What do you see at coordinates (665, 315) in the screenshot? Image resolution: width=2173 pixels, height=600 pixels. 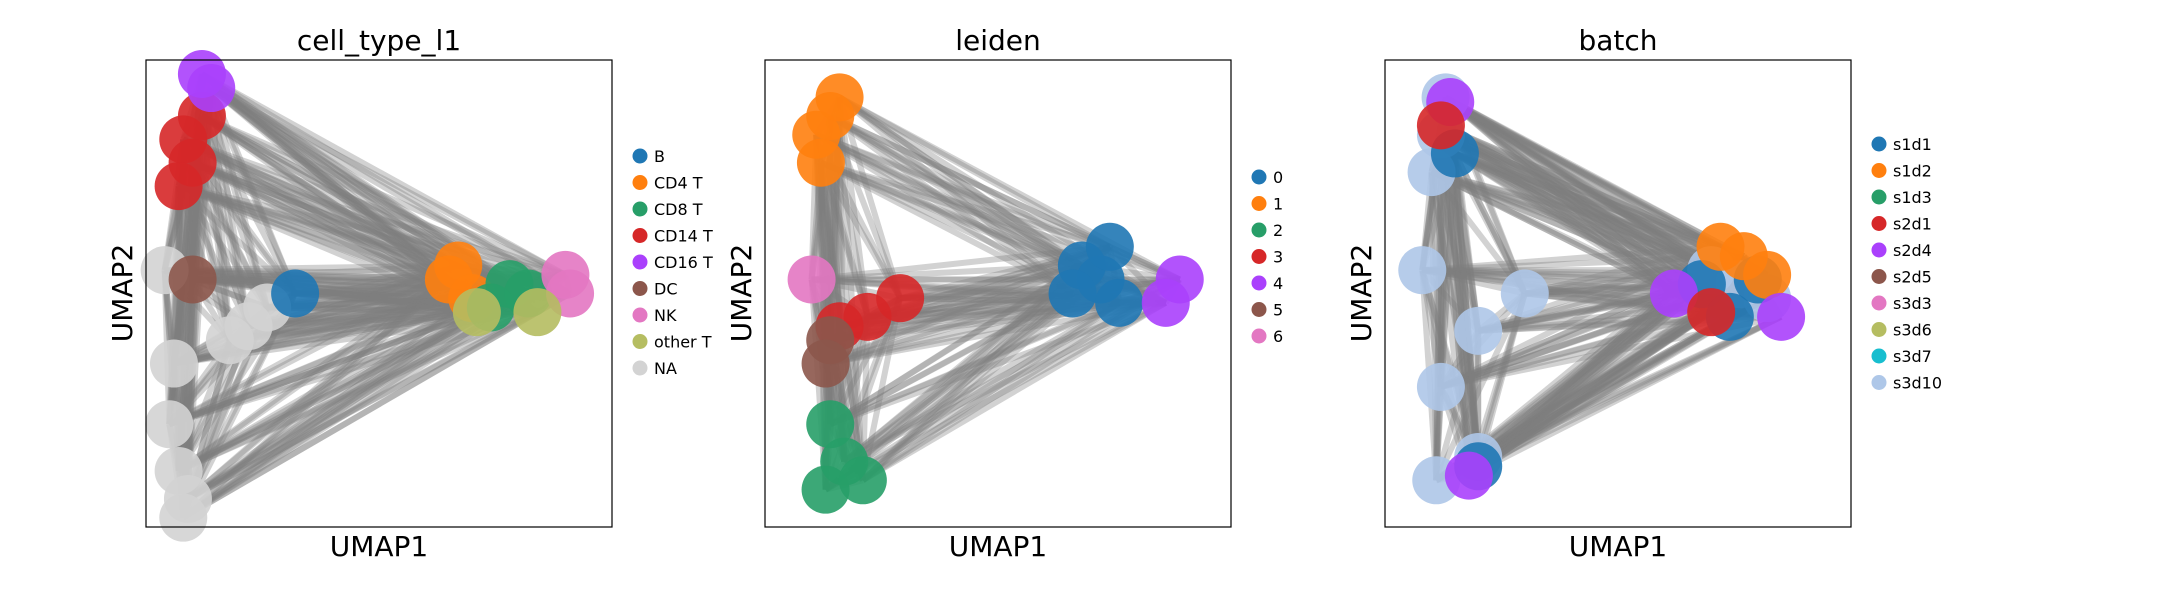 I see `legend-label: NK` at bounding box center [665, 315].